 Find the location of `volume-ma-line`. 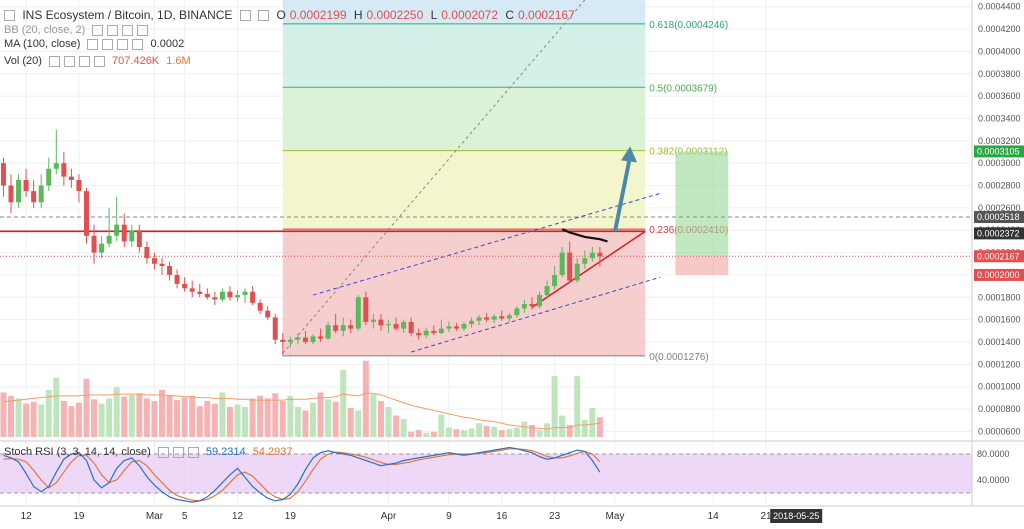

volume-ma-line is located at coordinates (301, 411).